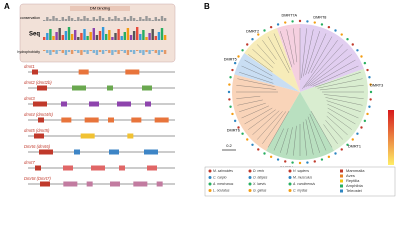 The width and height of the screenshot is (400, 240). I want to click on row-label: Seq, so click(34, 35).